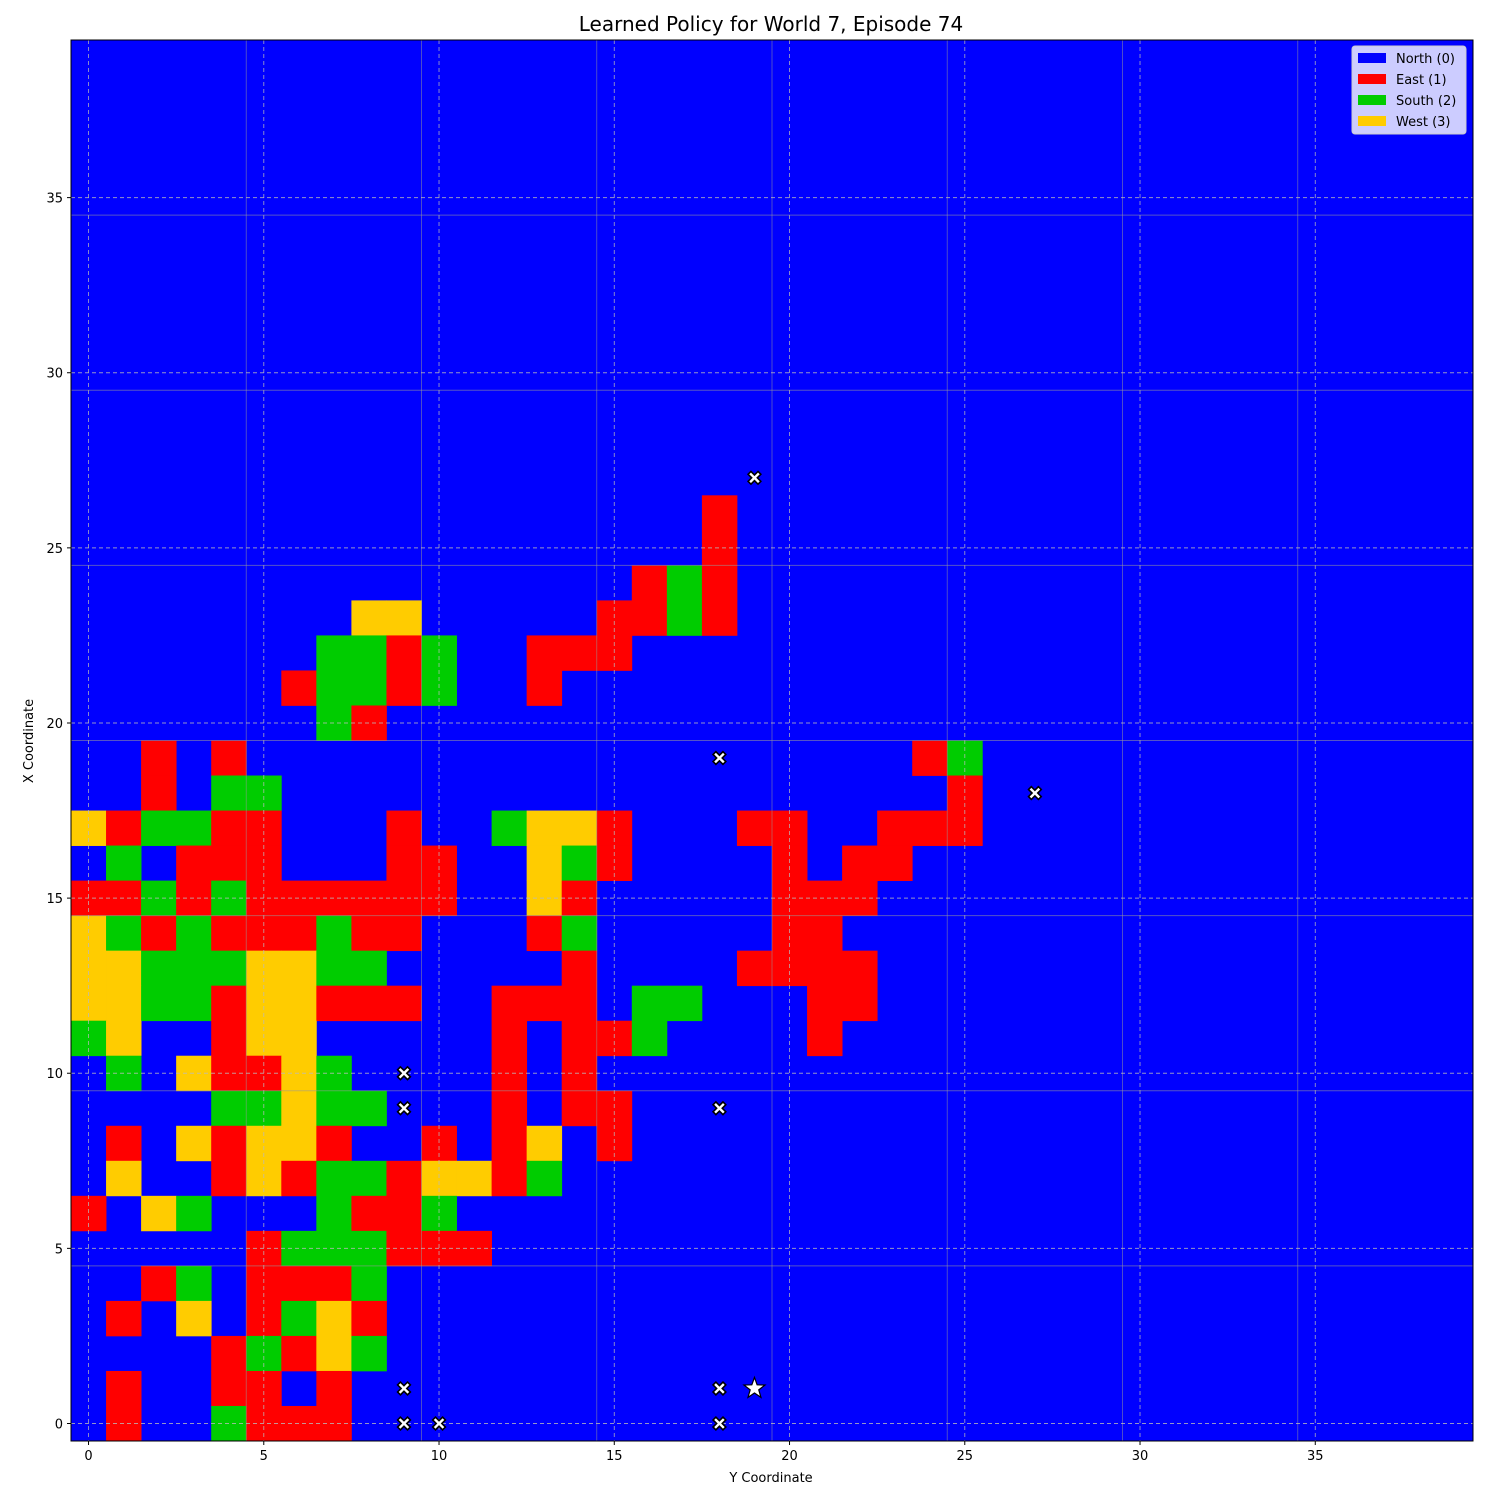  I want to click on chart-title: Learned Policy for World 7, Episode 74, so click(771, 24).